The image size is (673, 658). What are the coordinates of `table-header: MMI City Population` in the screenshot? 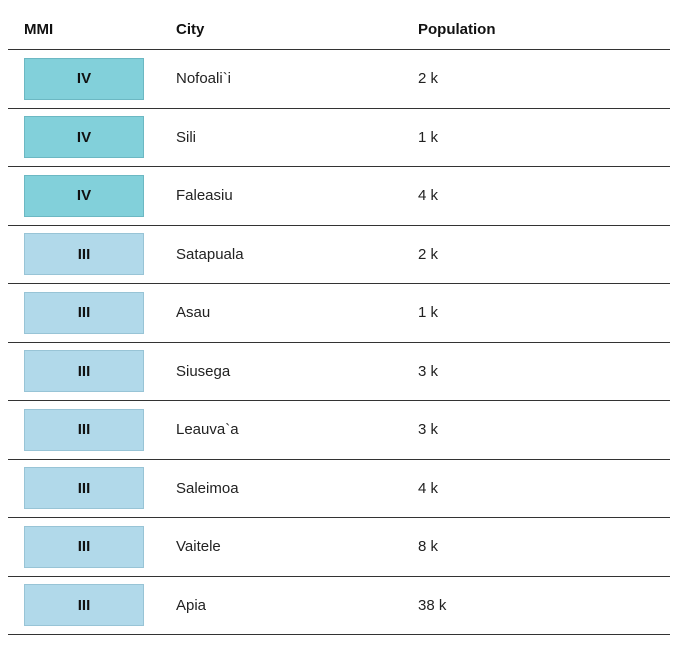 It's located at (339, 30).